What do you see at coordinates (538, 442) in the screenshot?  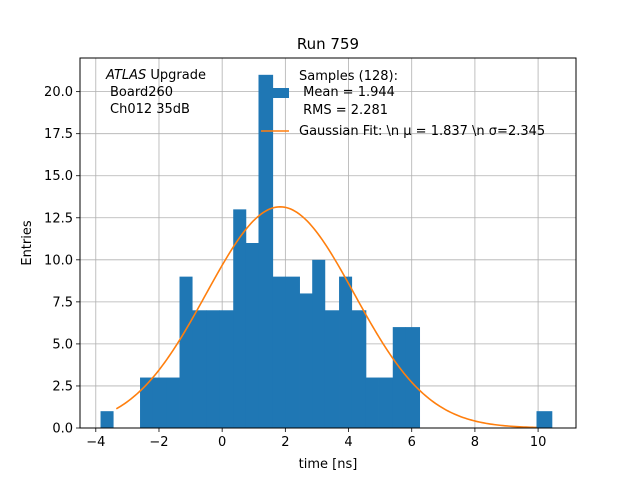 I see `x-tick-label: 10` at bounding box center [538, 442].